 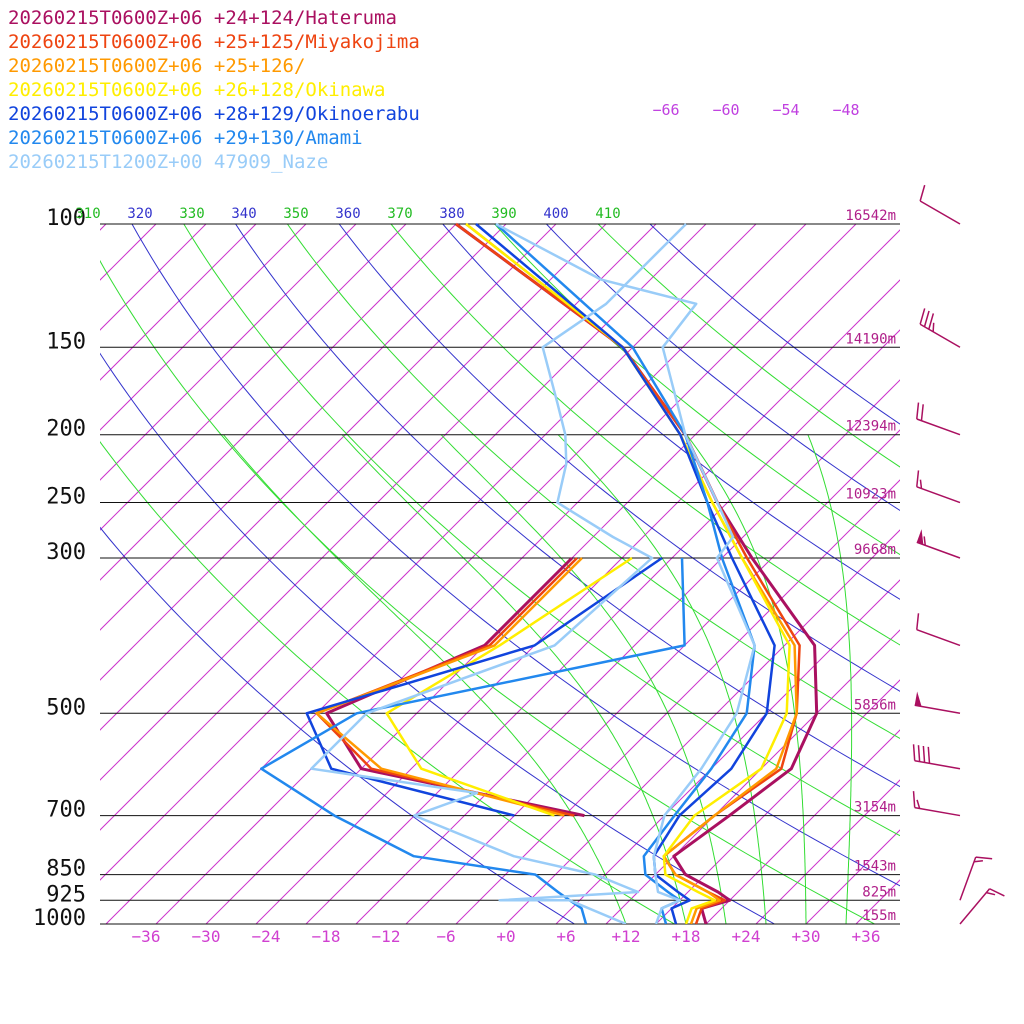 I want to click on temperature-tick-label: +0, so click(x=505, y=936).